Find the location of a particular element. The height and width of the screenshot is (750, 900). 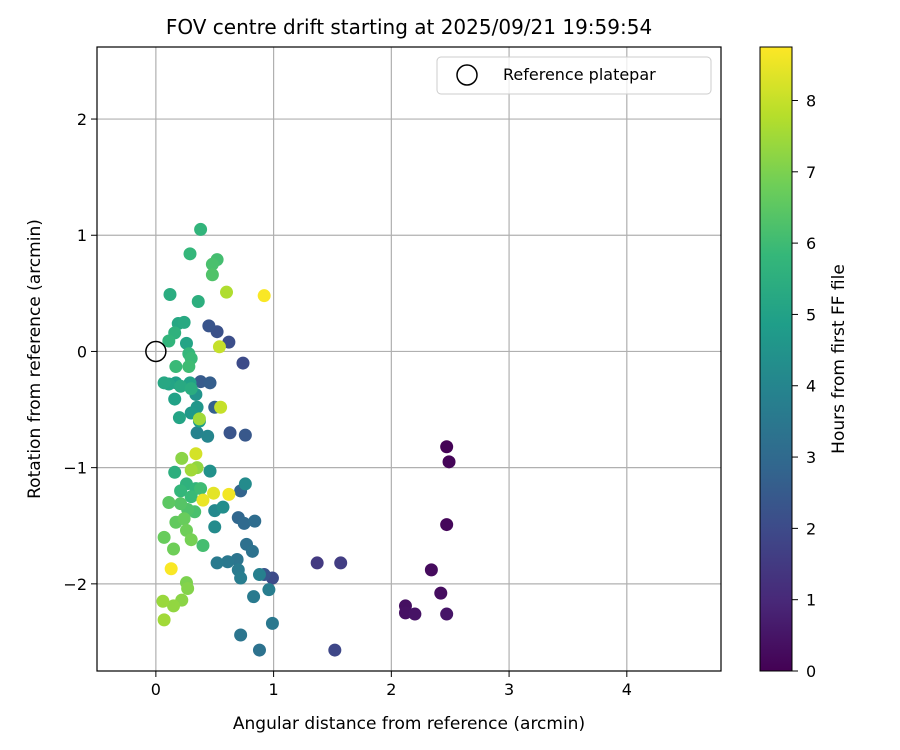

x-axis: 0 1 2 3 4 is located at coordinates (391, 685).